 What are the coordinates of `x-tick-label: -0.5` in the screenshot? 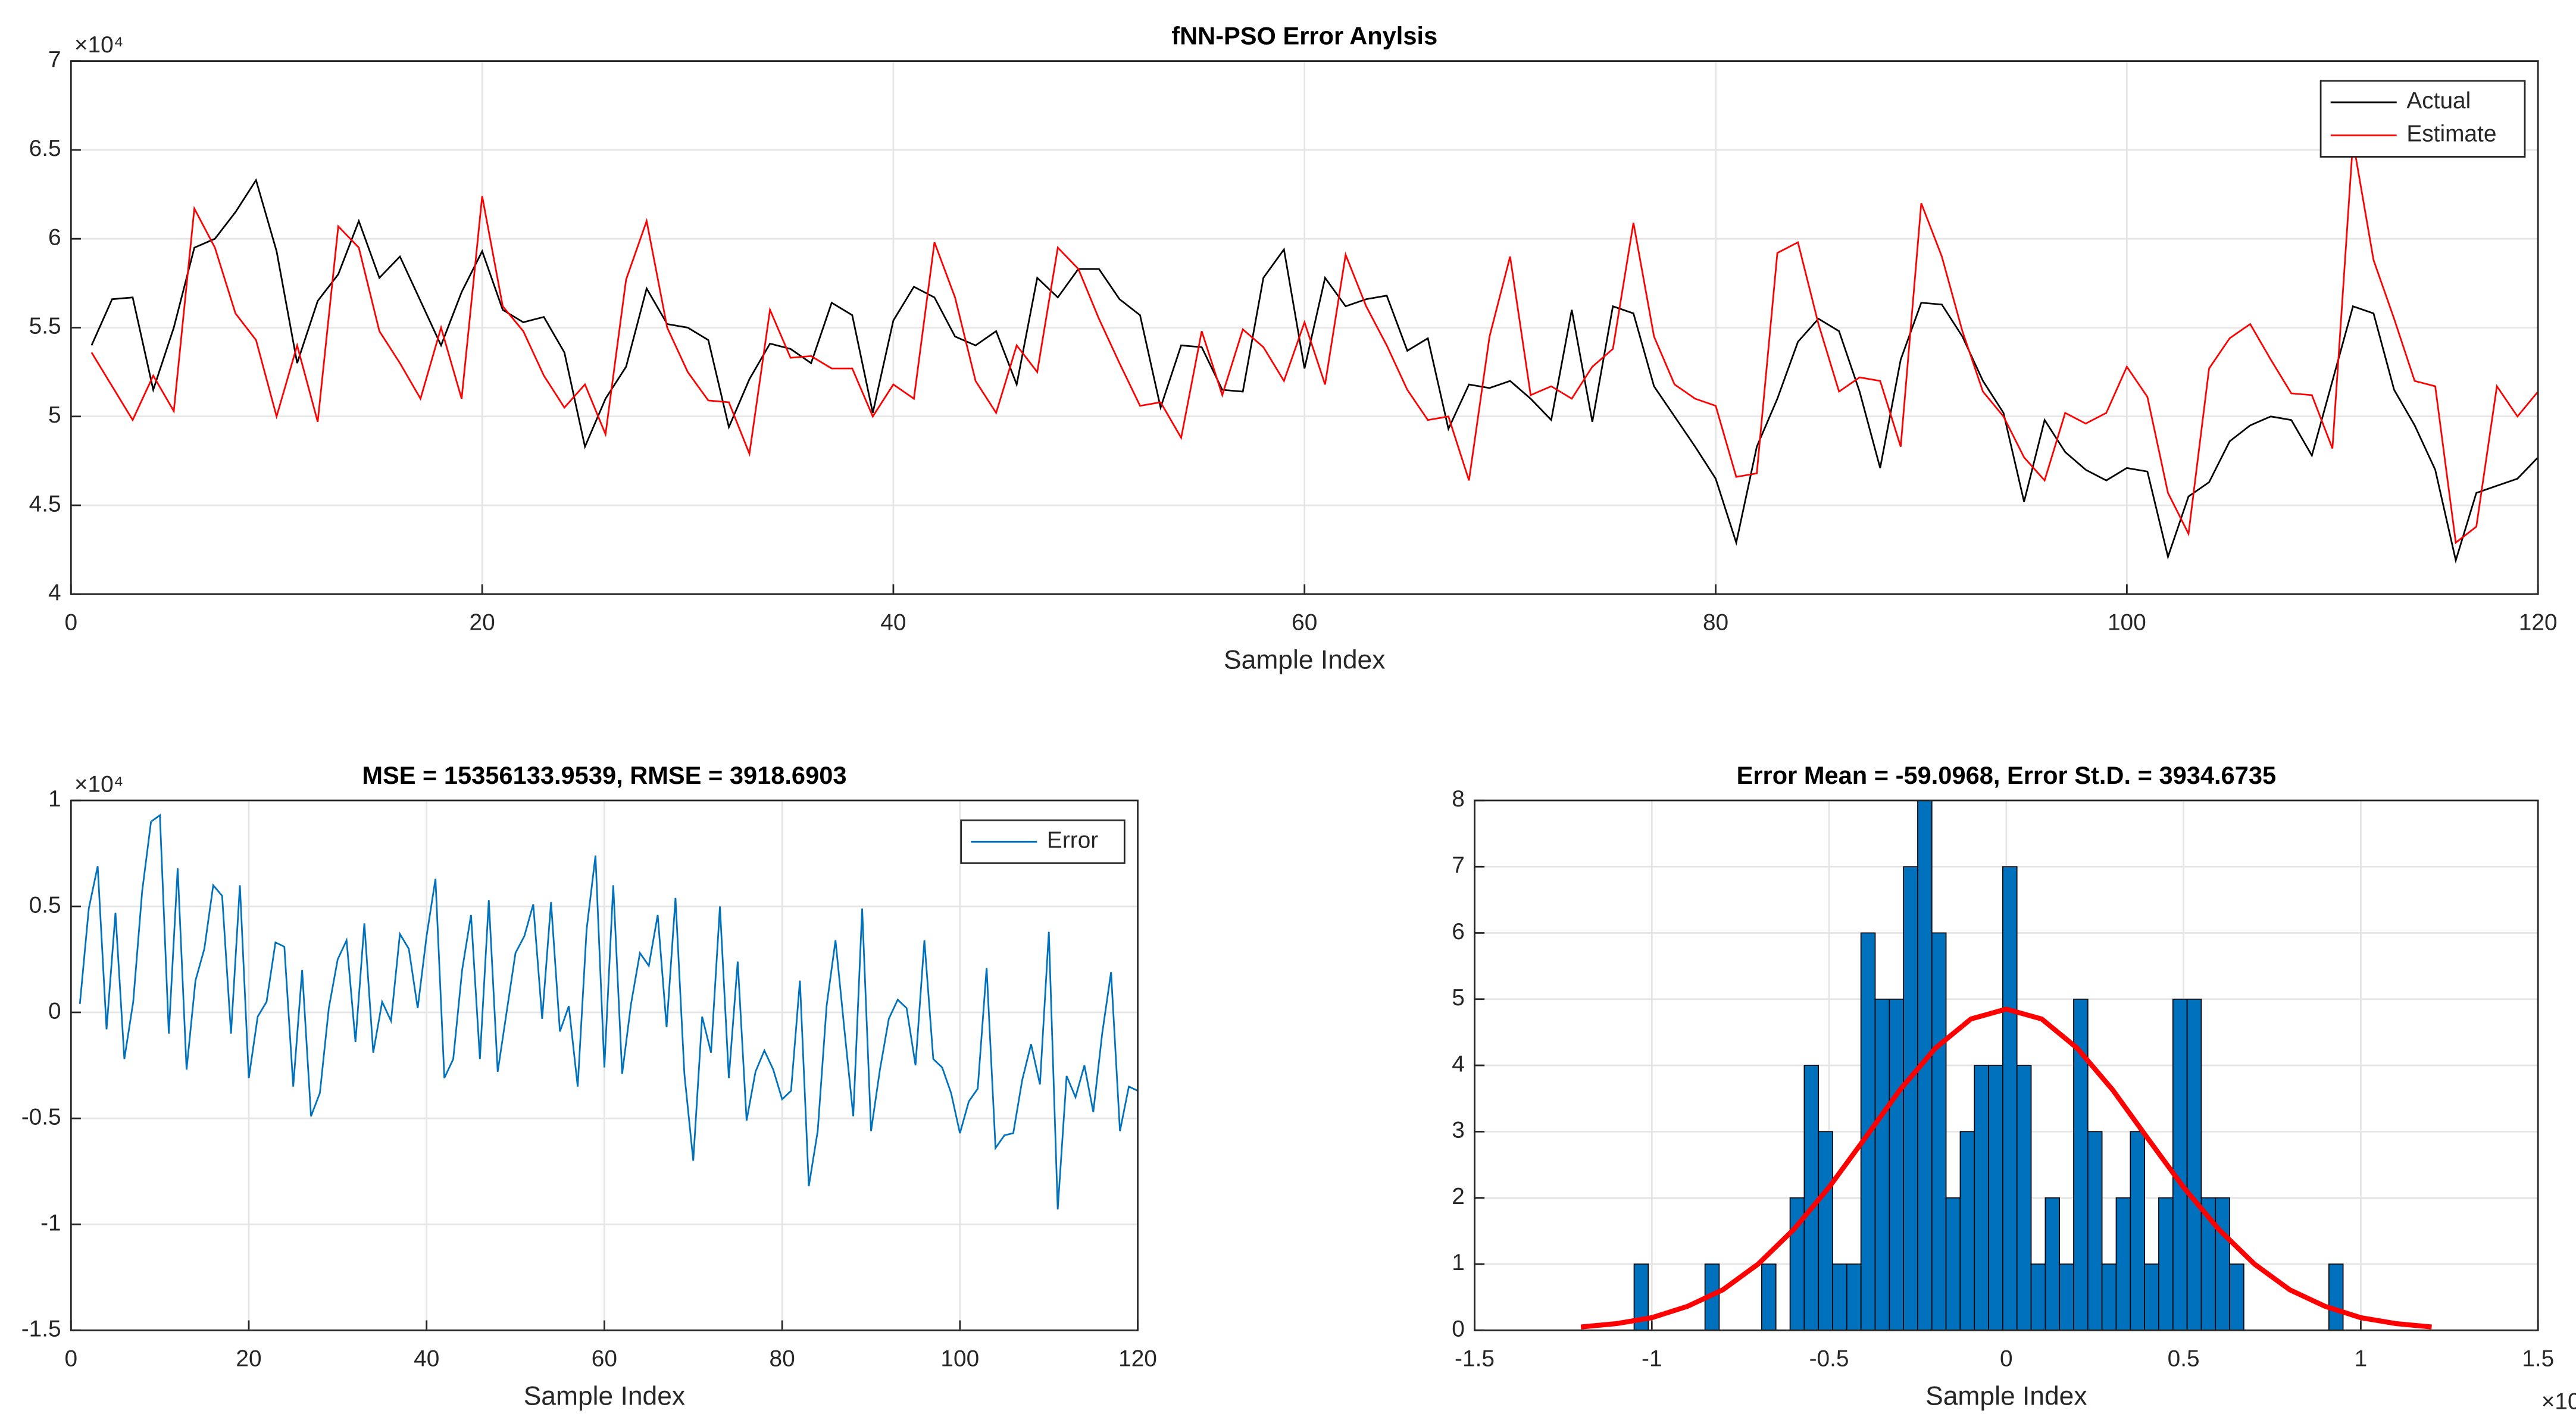 It's located at (1829, 1358).